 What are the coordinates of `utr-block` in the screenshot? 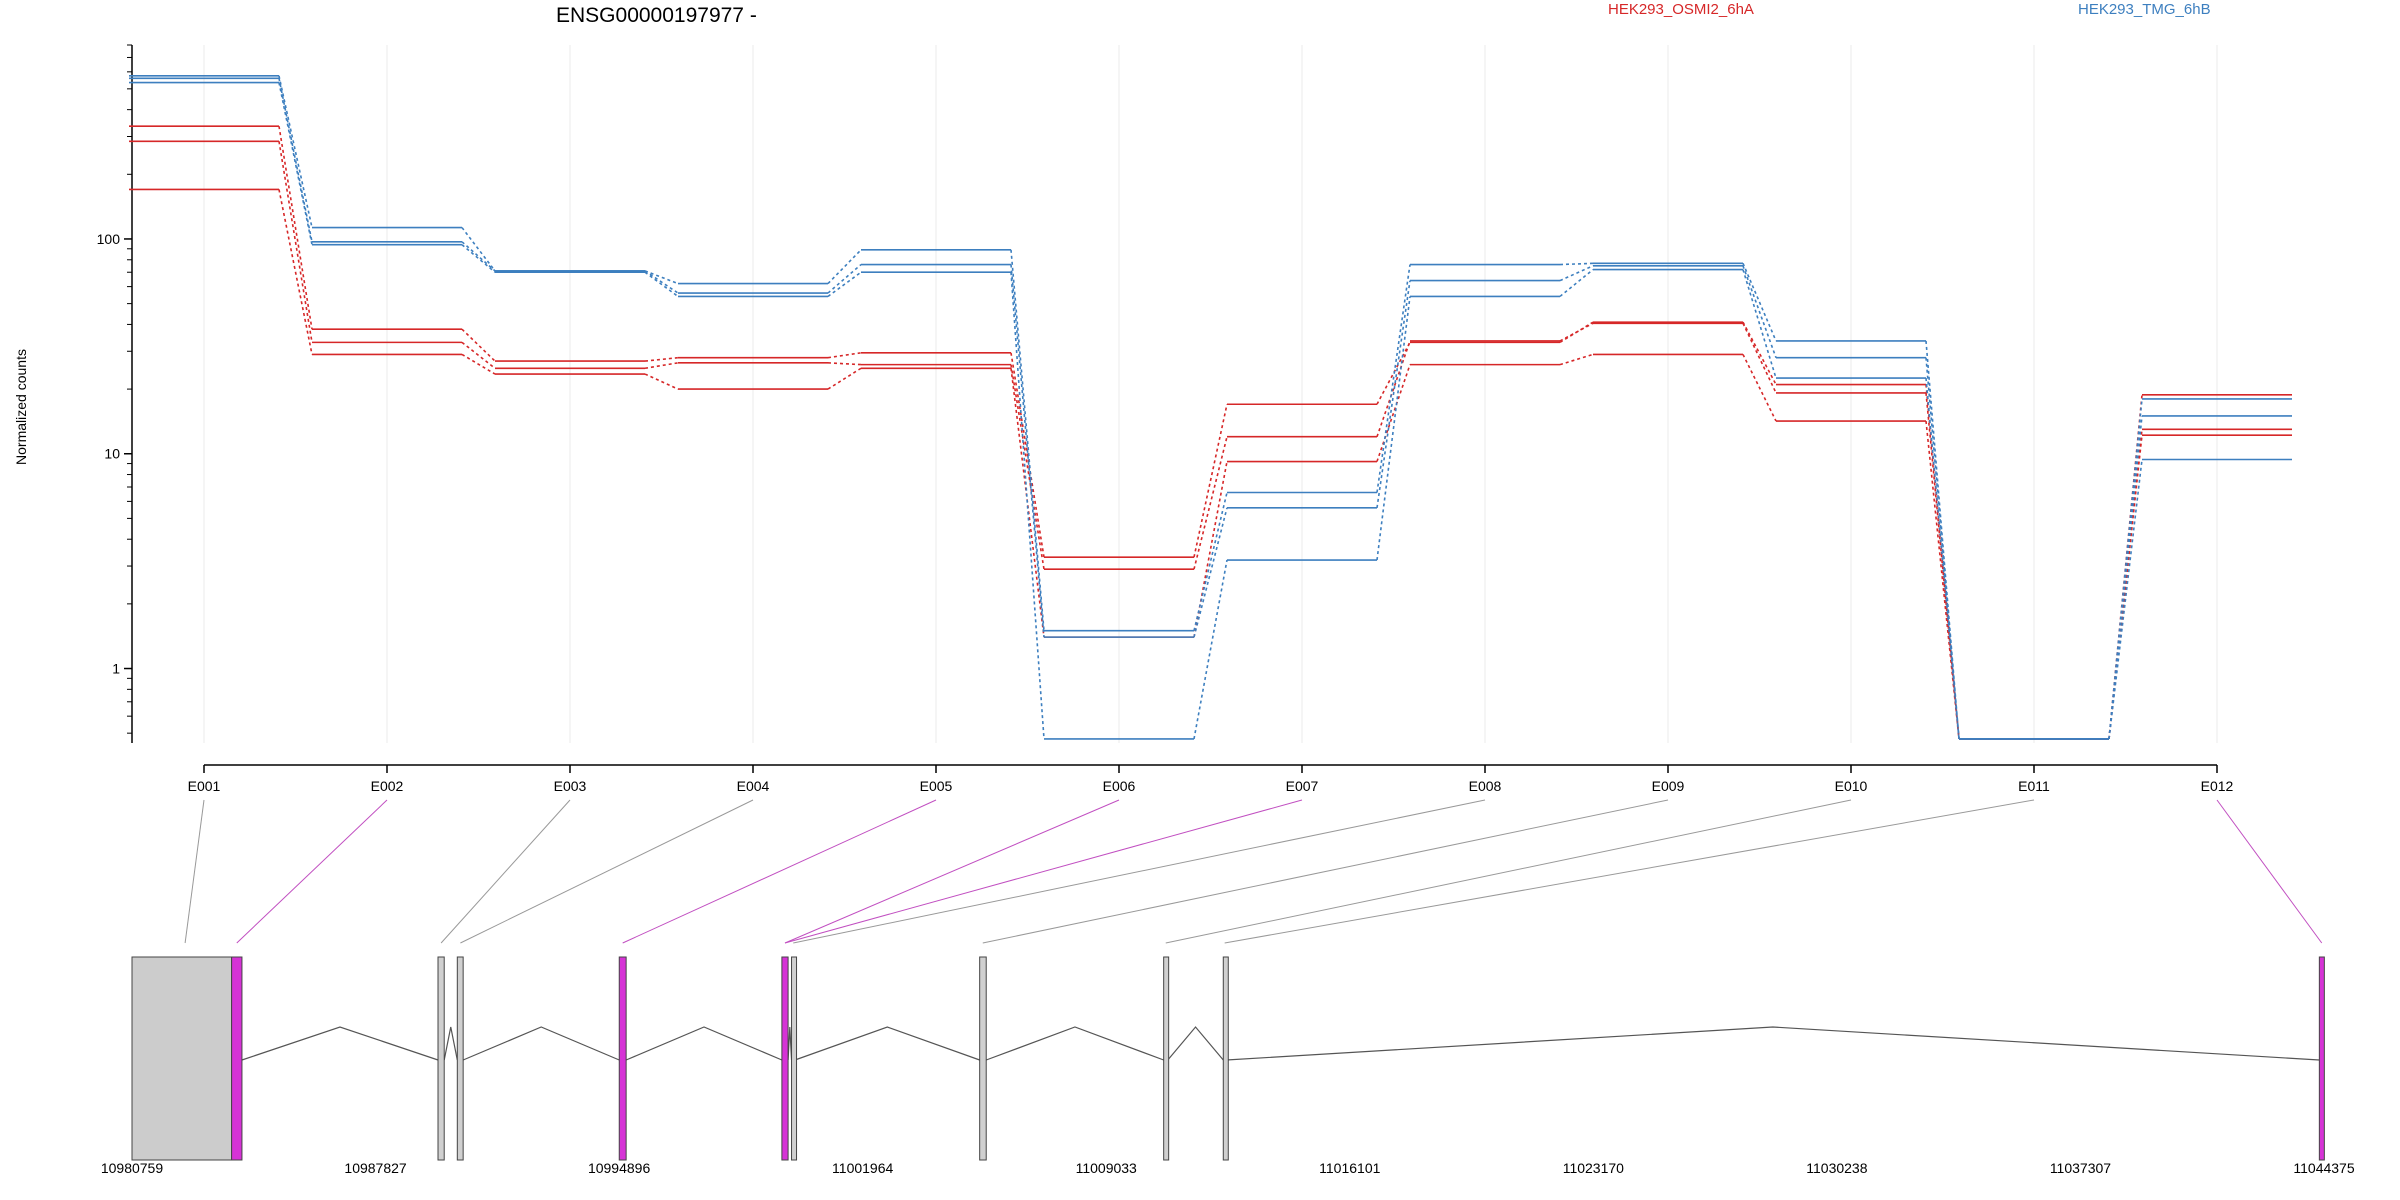 It's located at (182, 1058).